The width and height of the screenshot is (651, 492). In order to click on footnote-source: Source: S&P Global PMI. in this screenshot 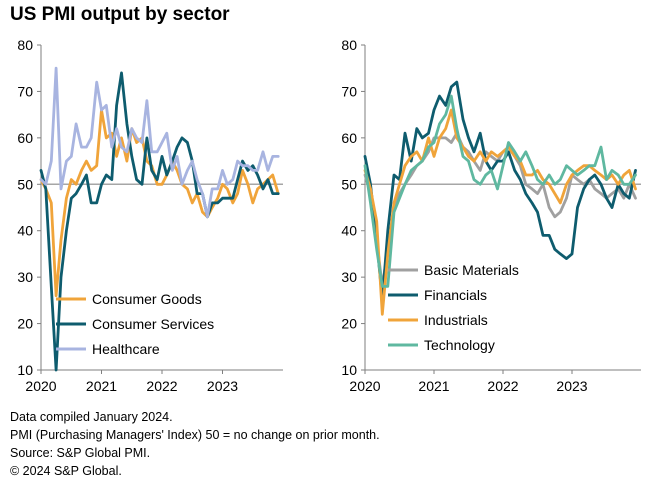, I will do `click(80, 453)`.